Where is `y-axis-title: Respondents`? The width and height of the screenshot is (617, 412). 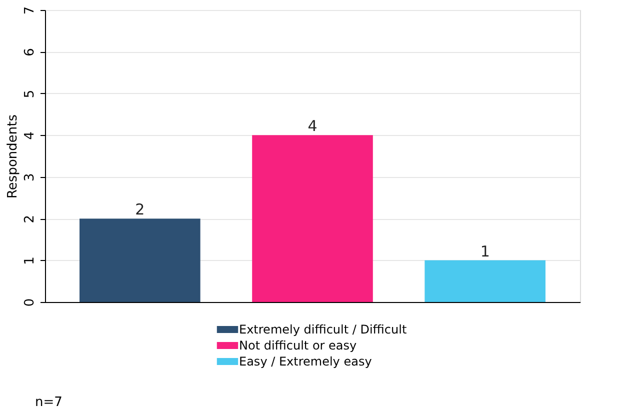
y-axis-title: Respondents is located at coordinates (13, 156).